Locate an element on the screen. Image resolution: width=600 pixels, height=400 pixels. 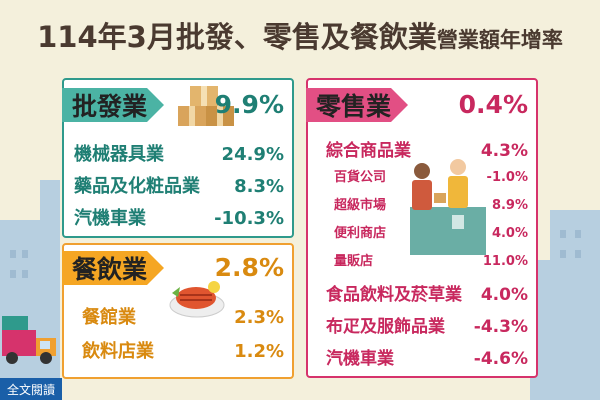
row-value: -4.3% is located at coordinates (500, 327).